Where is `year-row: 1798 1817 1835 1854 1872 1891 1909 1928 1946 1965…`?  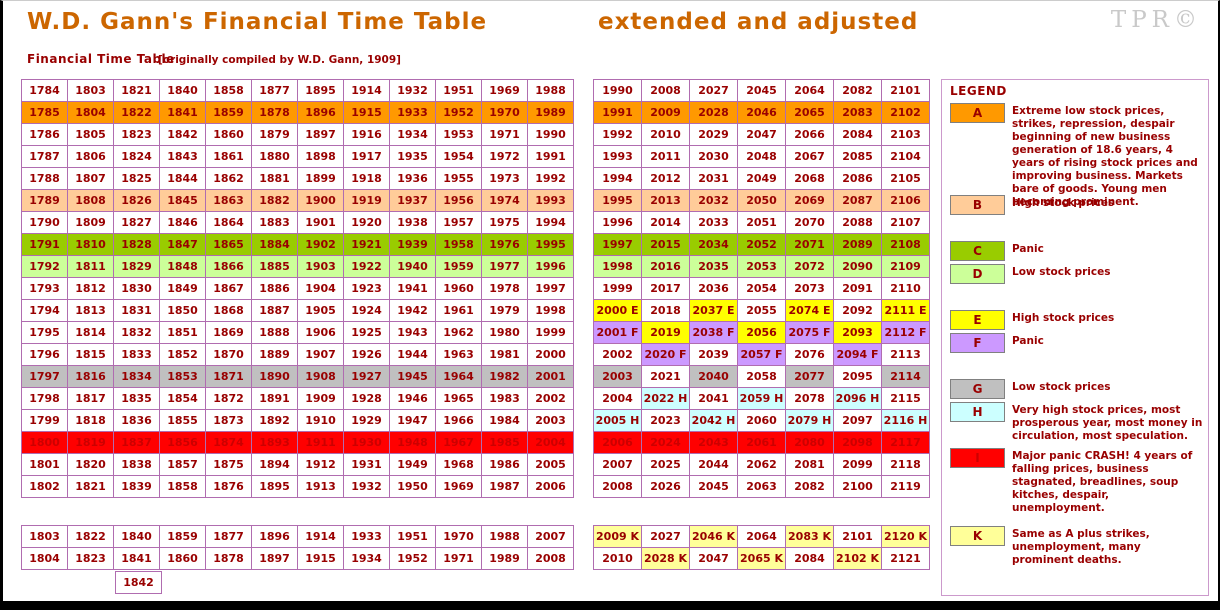 year-row: 1798 1817 1835 1854 1872 1891 1909 1928 1946 1965… is located at coordinates (297, 398).